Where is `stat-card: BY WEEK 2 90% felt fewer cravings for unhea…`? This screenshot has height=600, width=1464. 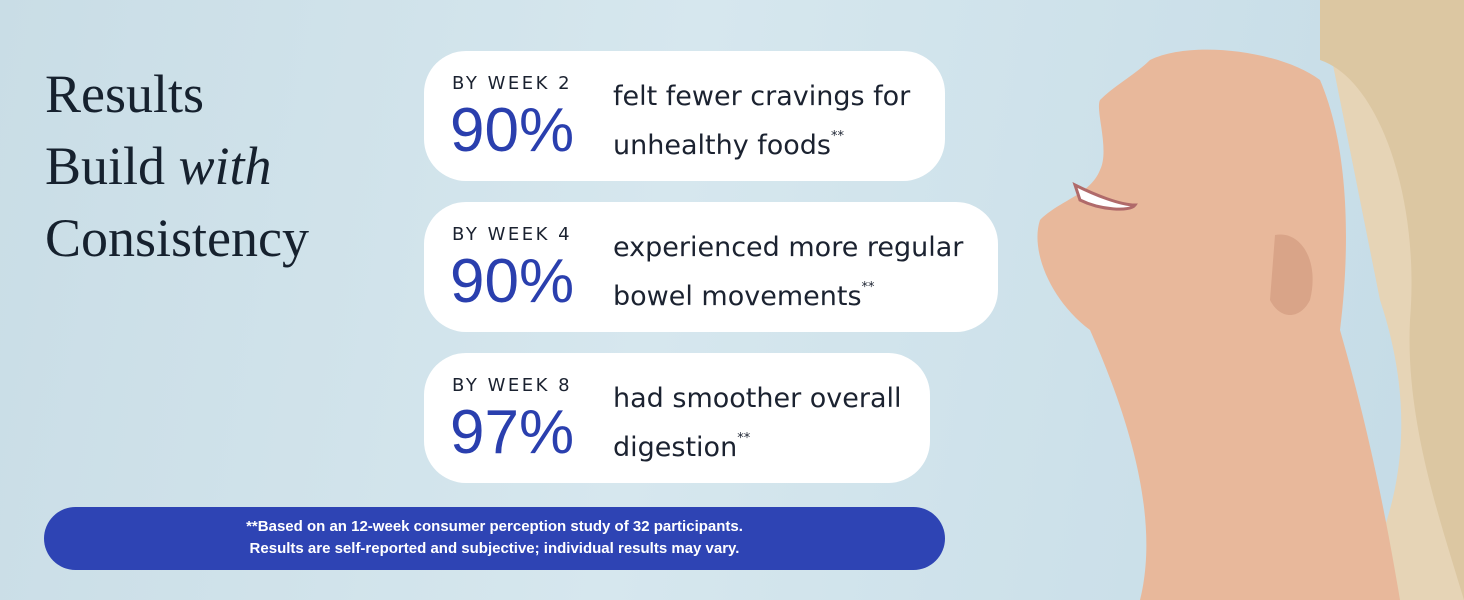
stat-card: BY WEEK 2 90% felt fewer cravings for unhea… is located at coordinates (684, 116).